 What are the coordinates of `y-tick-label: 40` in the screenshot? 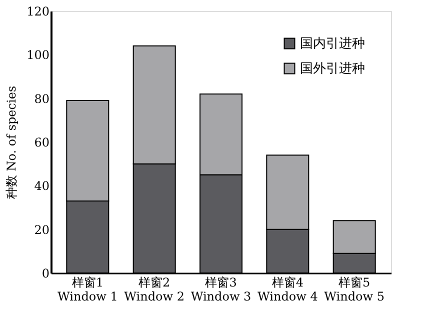 It's located at (42, 186).